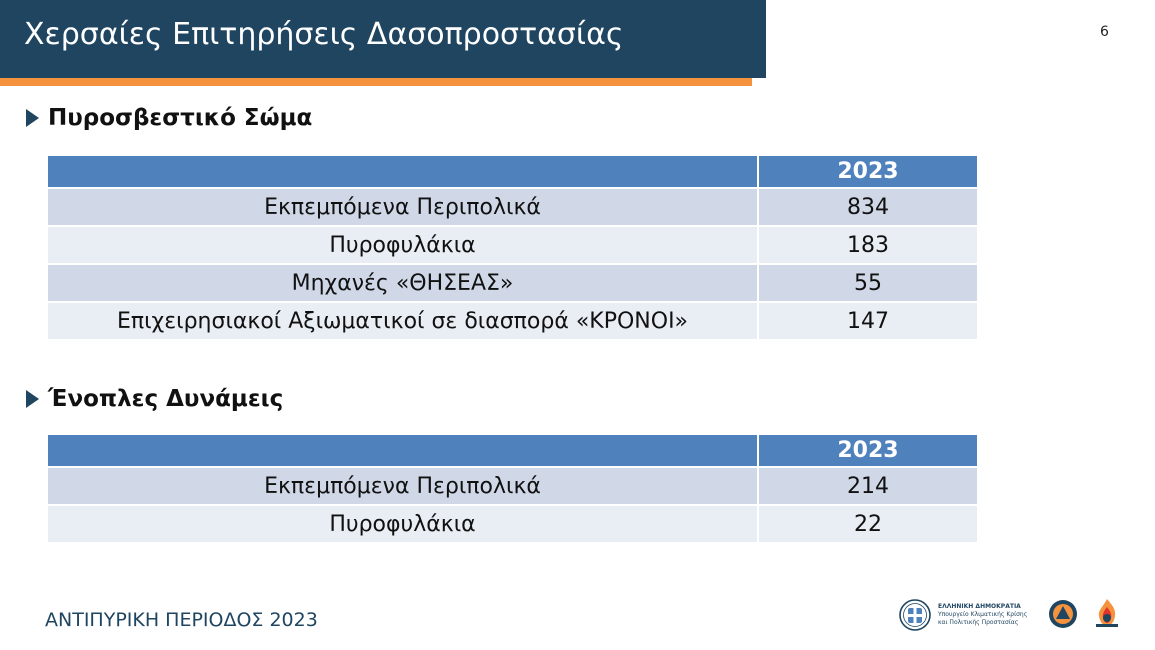  I want to click on table-row: Εκπεμπόμενα Περιπολικά 834, so click(512, 207).